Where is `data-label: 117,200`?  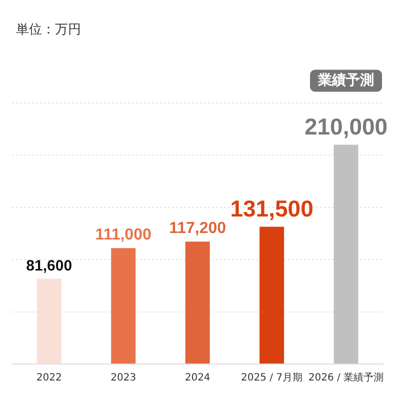 data-label: 117,200 is located at coordinates (197, 229).